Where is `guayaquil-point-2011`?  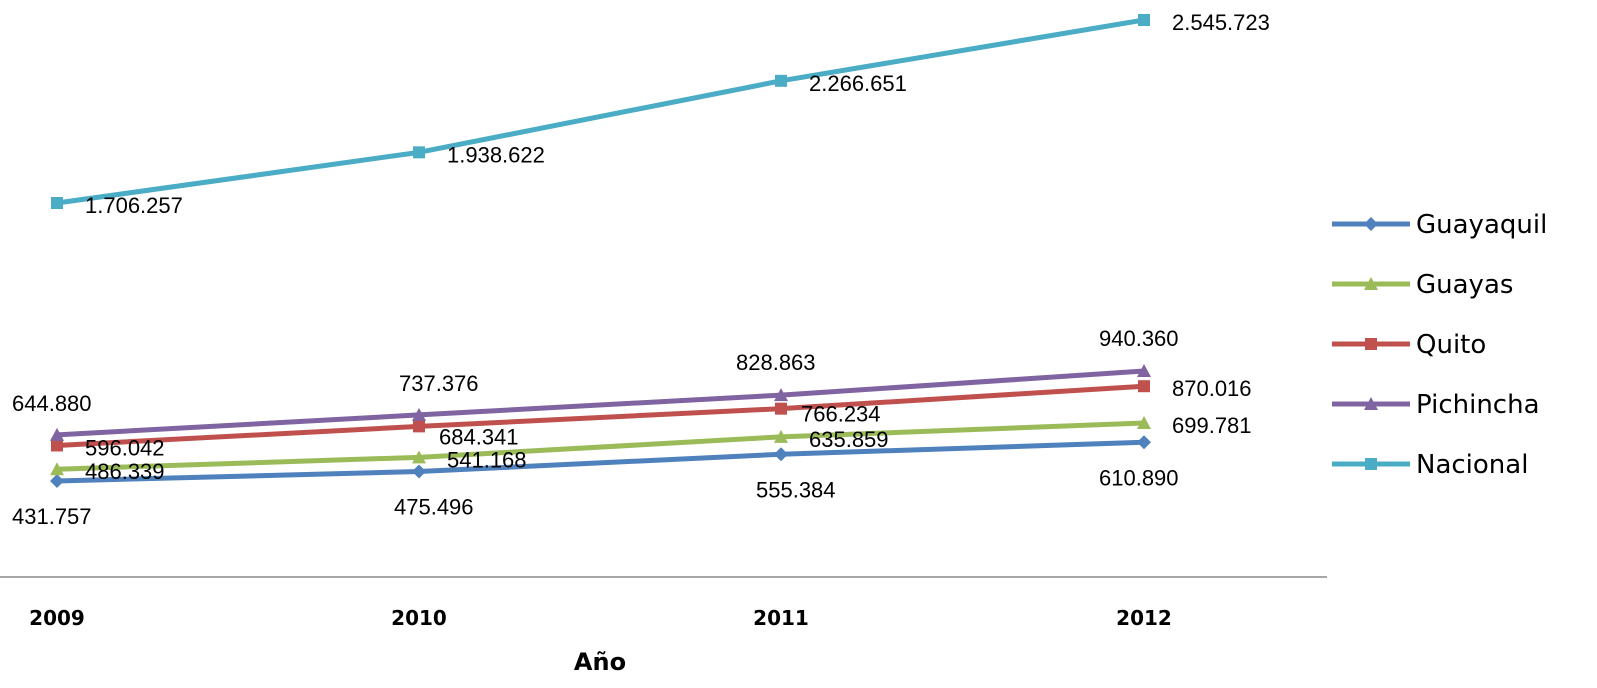
guayaquil-point-2011 is located at coordinates (781, 454).